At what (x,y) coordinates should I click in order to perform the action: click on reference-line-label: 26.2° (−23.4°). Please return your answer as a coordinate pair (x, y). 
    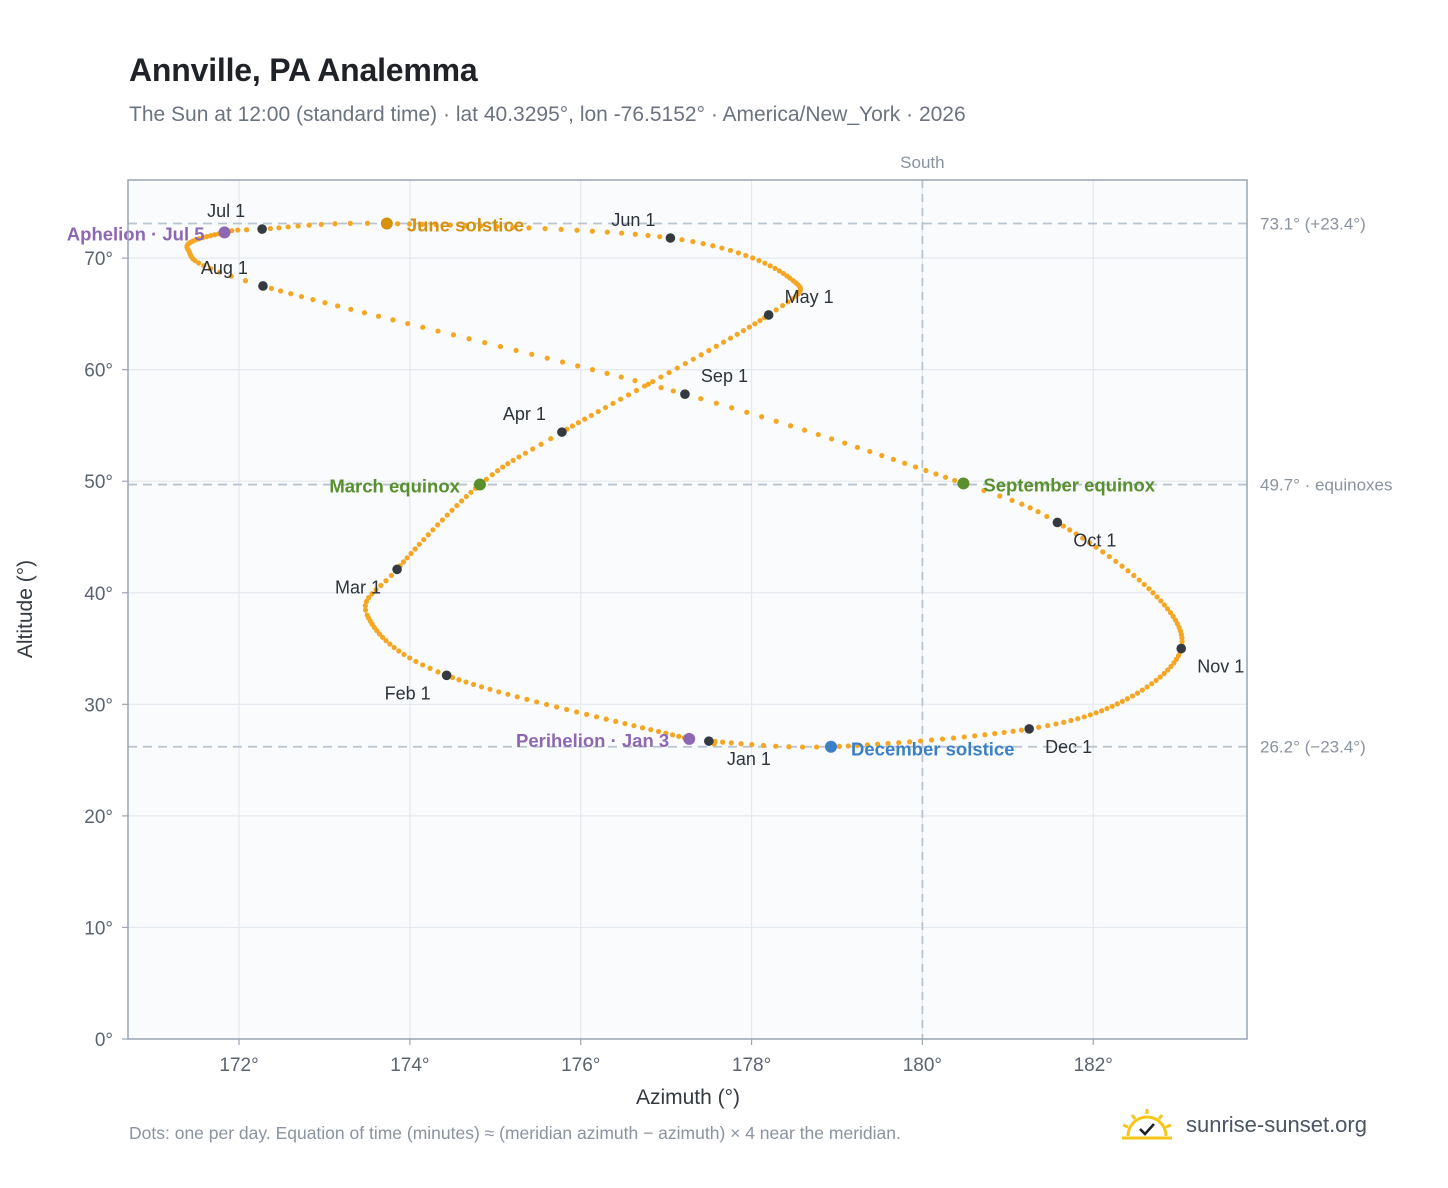
    Looking at the image, I should click on (1313, 747).